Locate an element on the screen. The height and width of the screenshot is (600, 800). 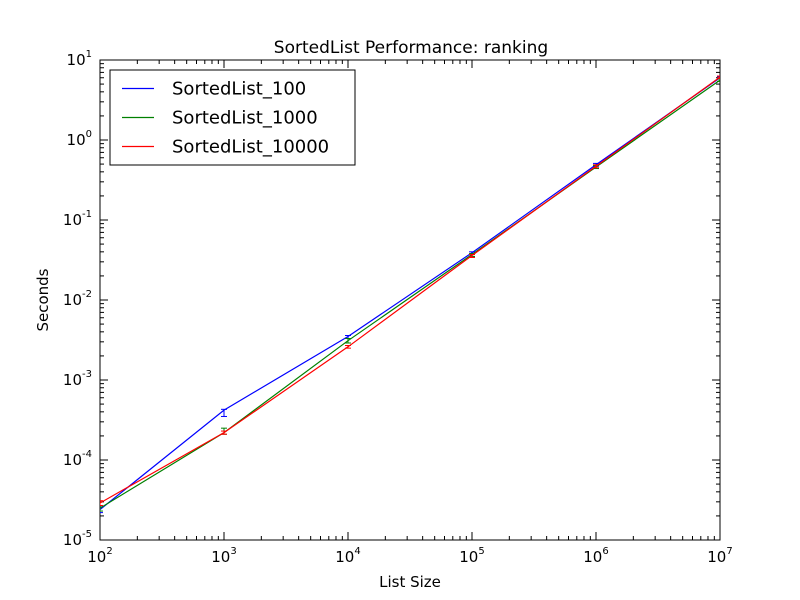
x-tick-label: 10² is located at coordinates (99, 556).